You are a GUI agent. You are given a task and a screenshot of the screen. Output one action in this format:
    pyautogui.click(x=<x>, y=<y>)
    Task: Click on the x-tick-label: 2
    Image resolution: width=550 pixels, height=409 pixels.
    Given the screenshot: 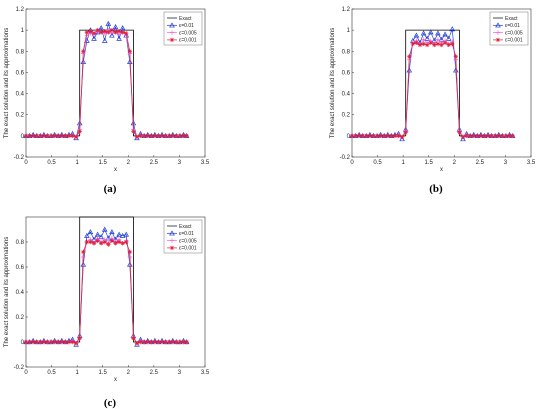 What is the action you would take?
    pyautogui.click(x=455, y=163)
    